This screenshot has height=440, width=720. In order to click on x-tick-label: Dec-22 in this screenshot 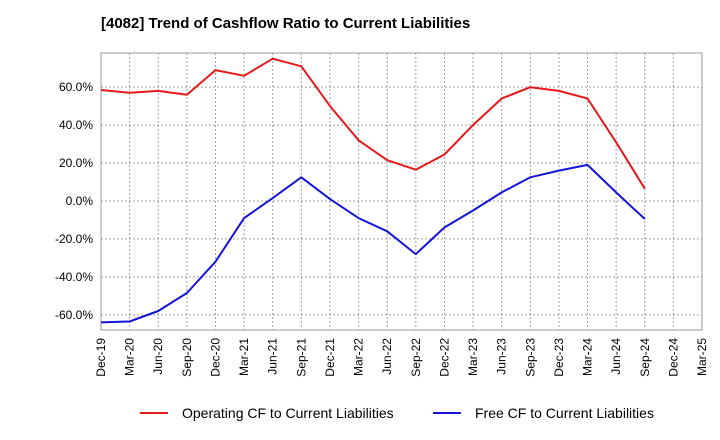, I will do `click(444, 357)`.